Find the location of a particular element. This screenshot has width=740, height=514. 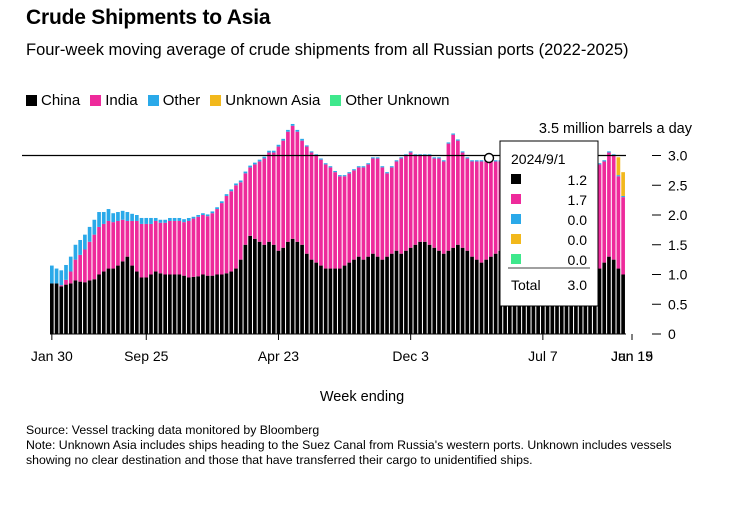

bar-segment-unknown-asia is located at coordinates (623, 184).